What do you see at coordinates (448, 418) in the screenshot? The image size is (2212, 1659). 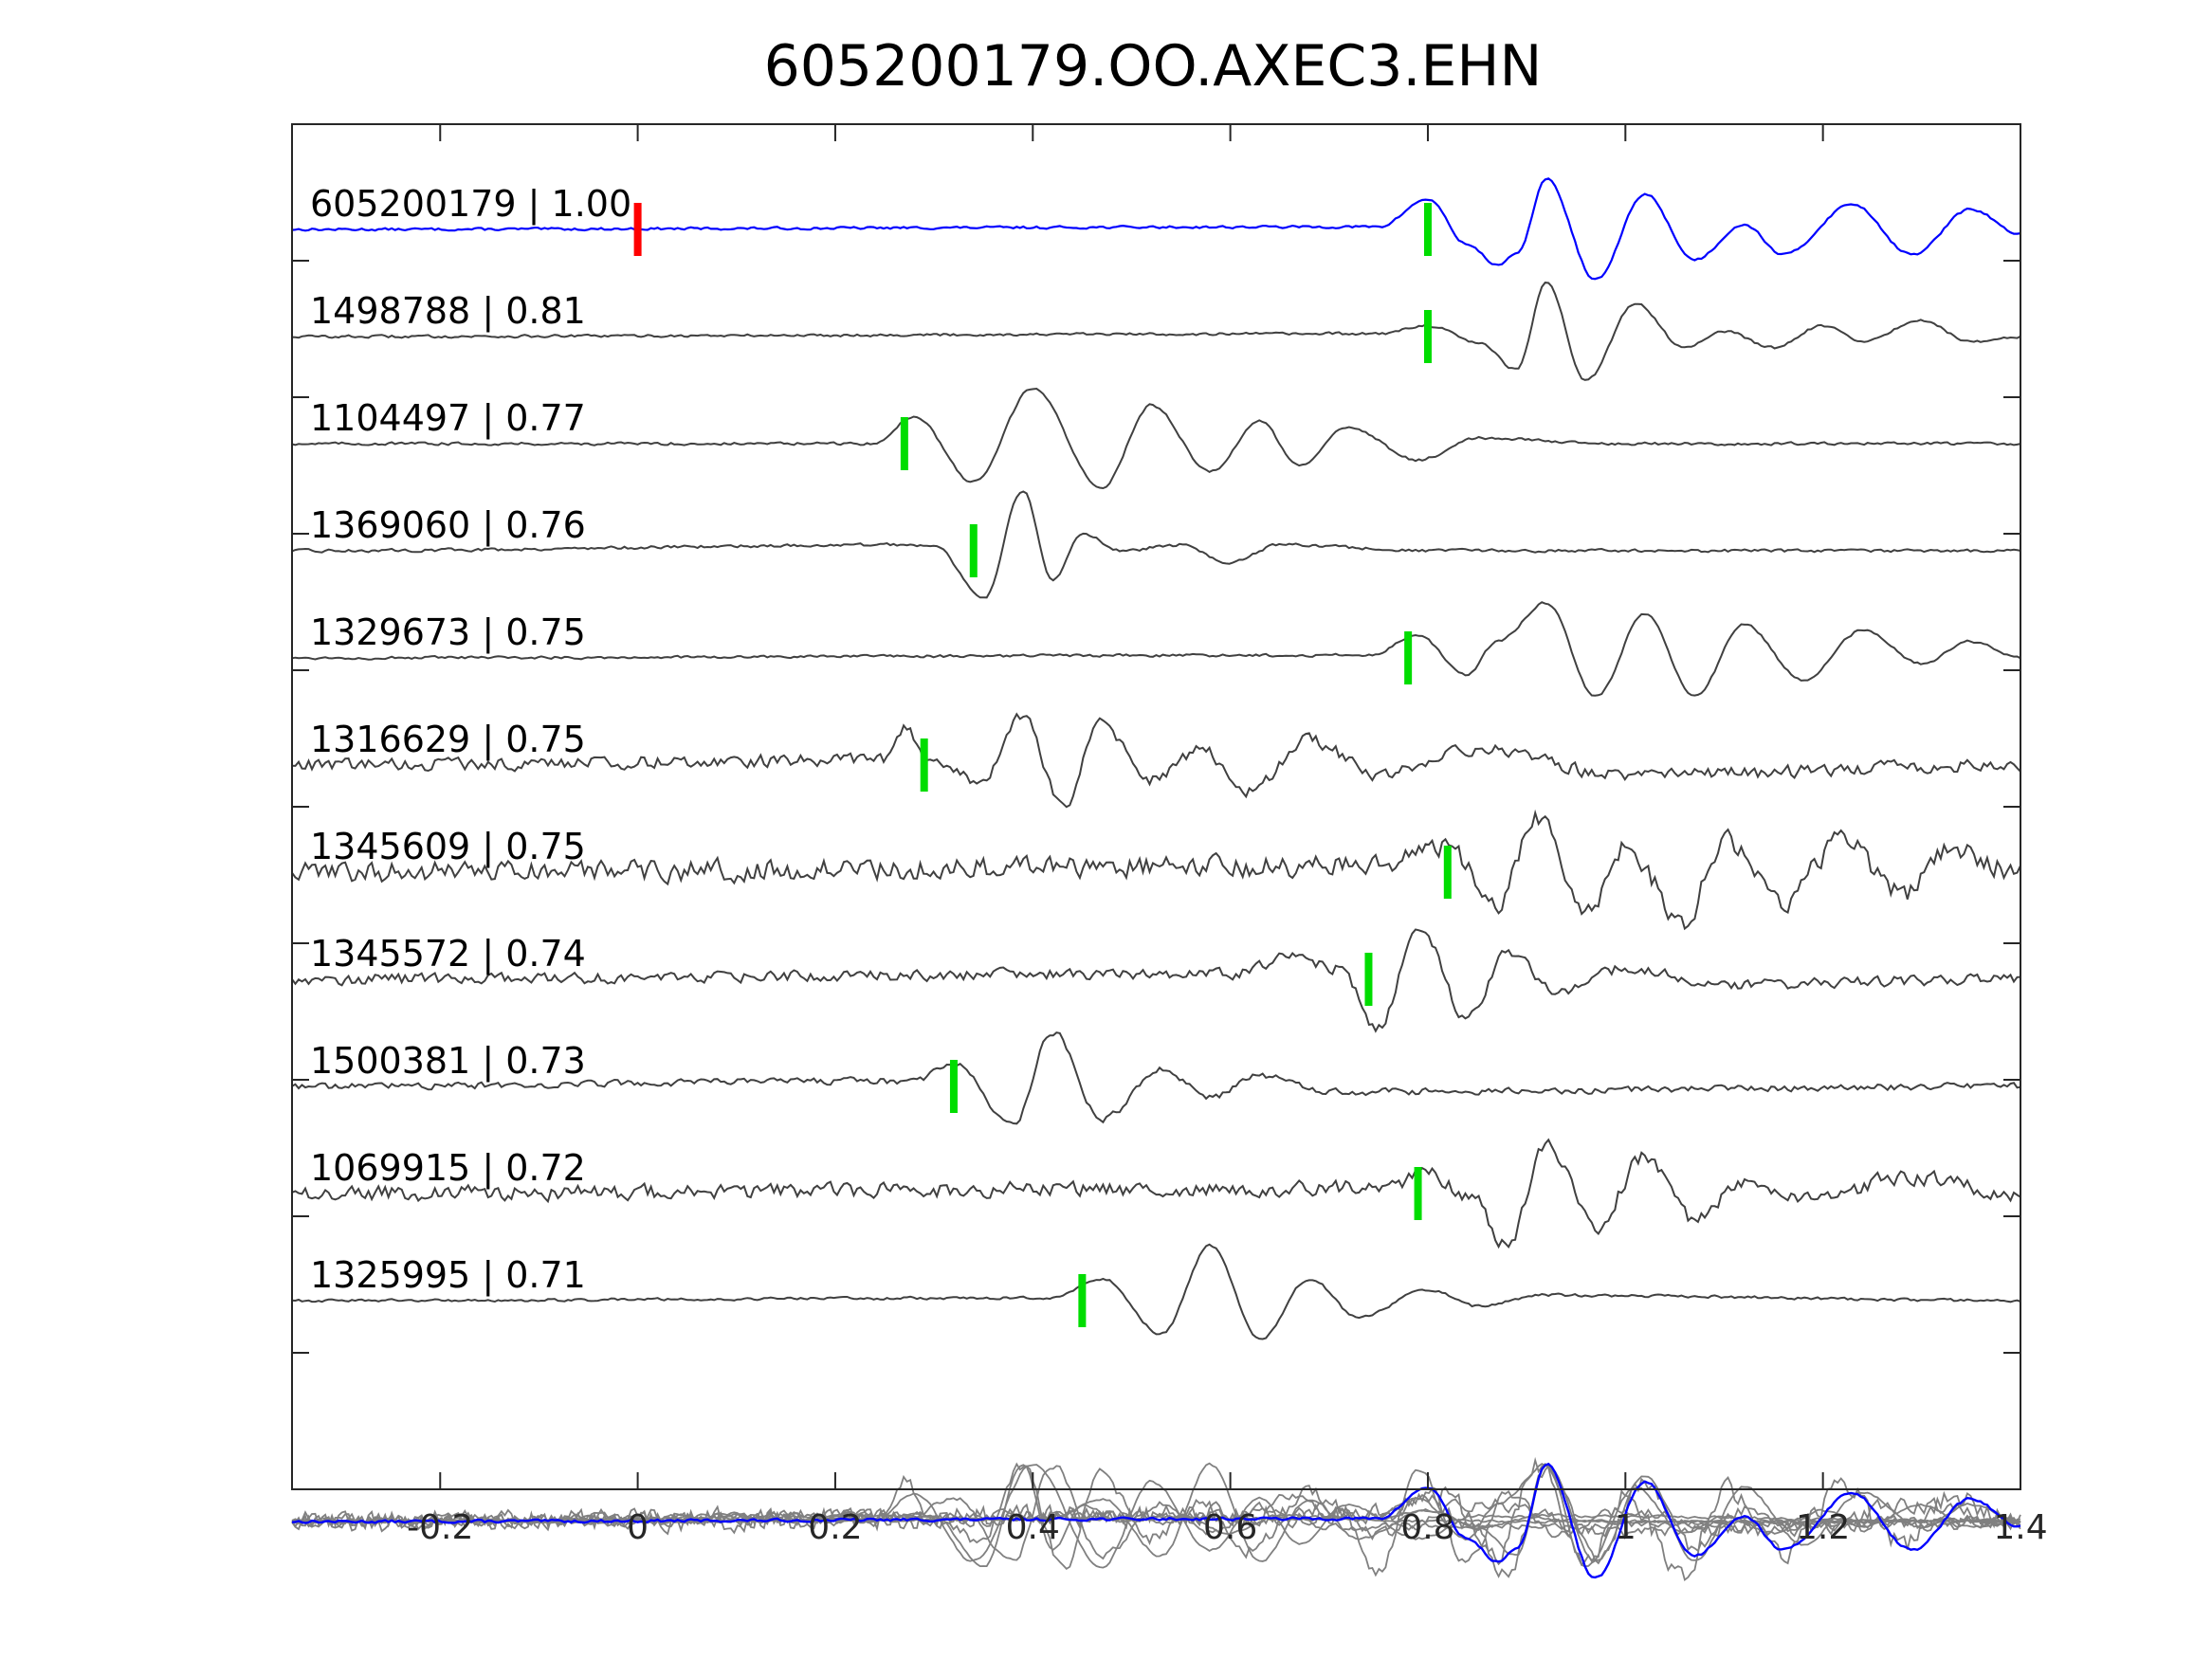 I see `trace-label: 1104497 | 0.77` at bounding box center [448, 418].